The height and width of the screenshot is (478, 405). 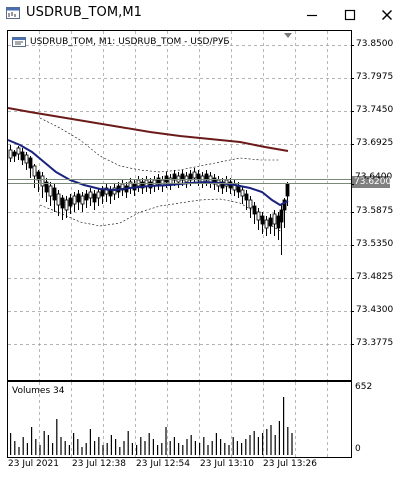 I want to click on price-tick-label: 73.5350, so click(x=375, y=244).